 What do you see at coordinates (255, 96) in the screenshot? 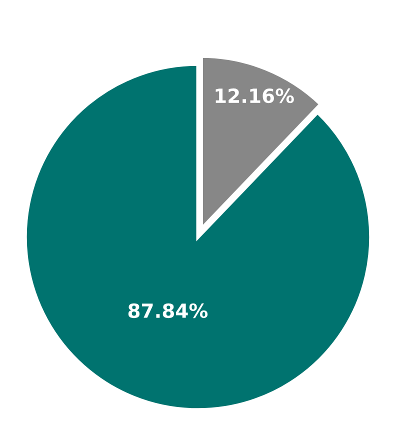
I see `data-label: 12.16%` at bounding box center [255, 96].